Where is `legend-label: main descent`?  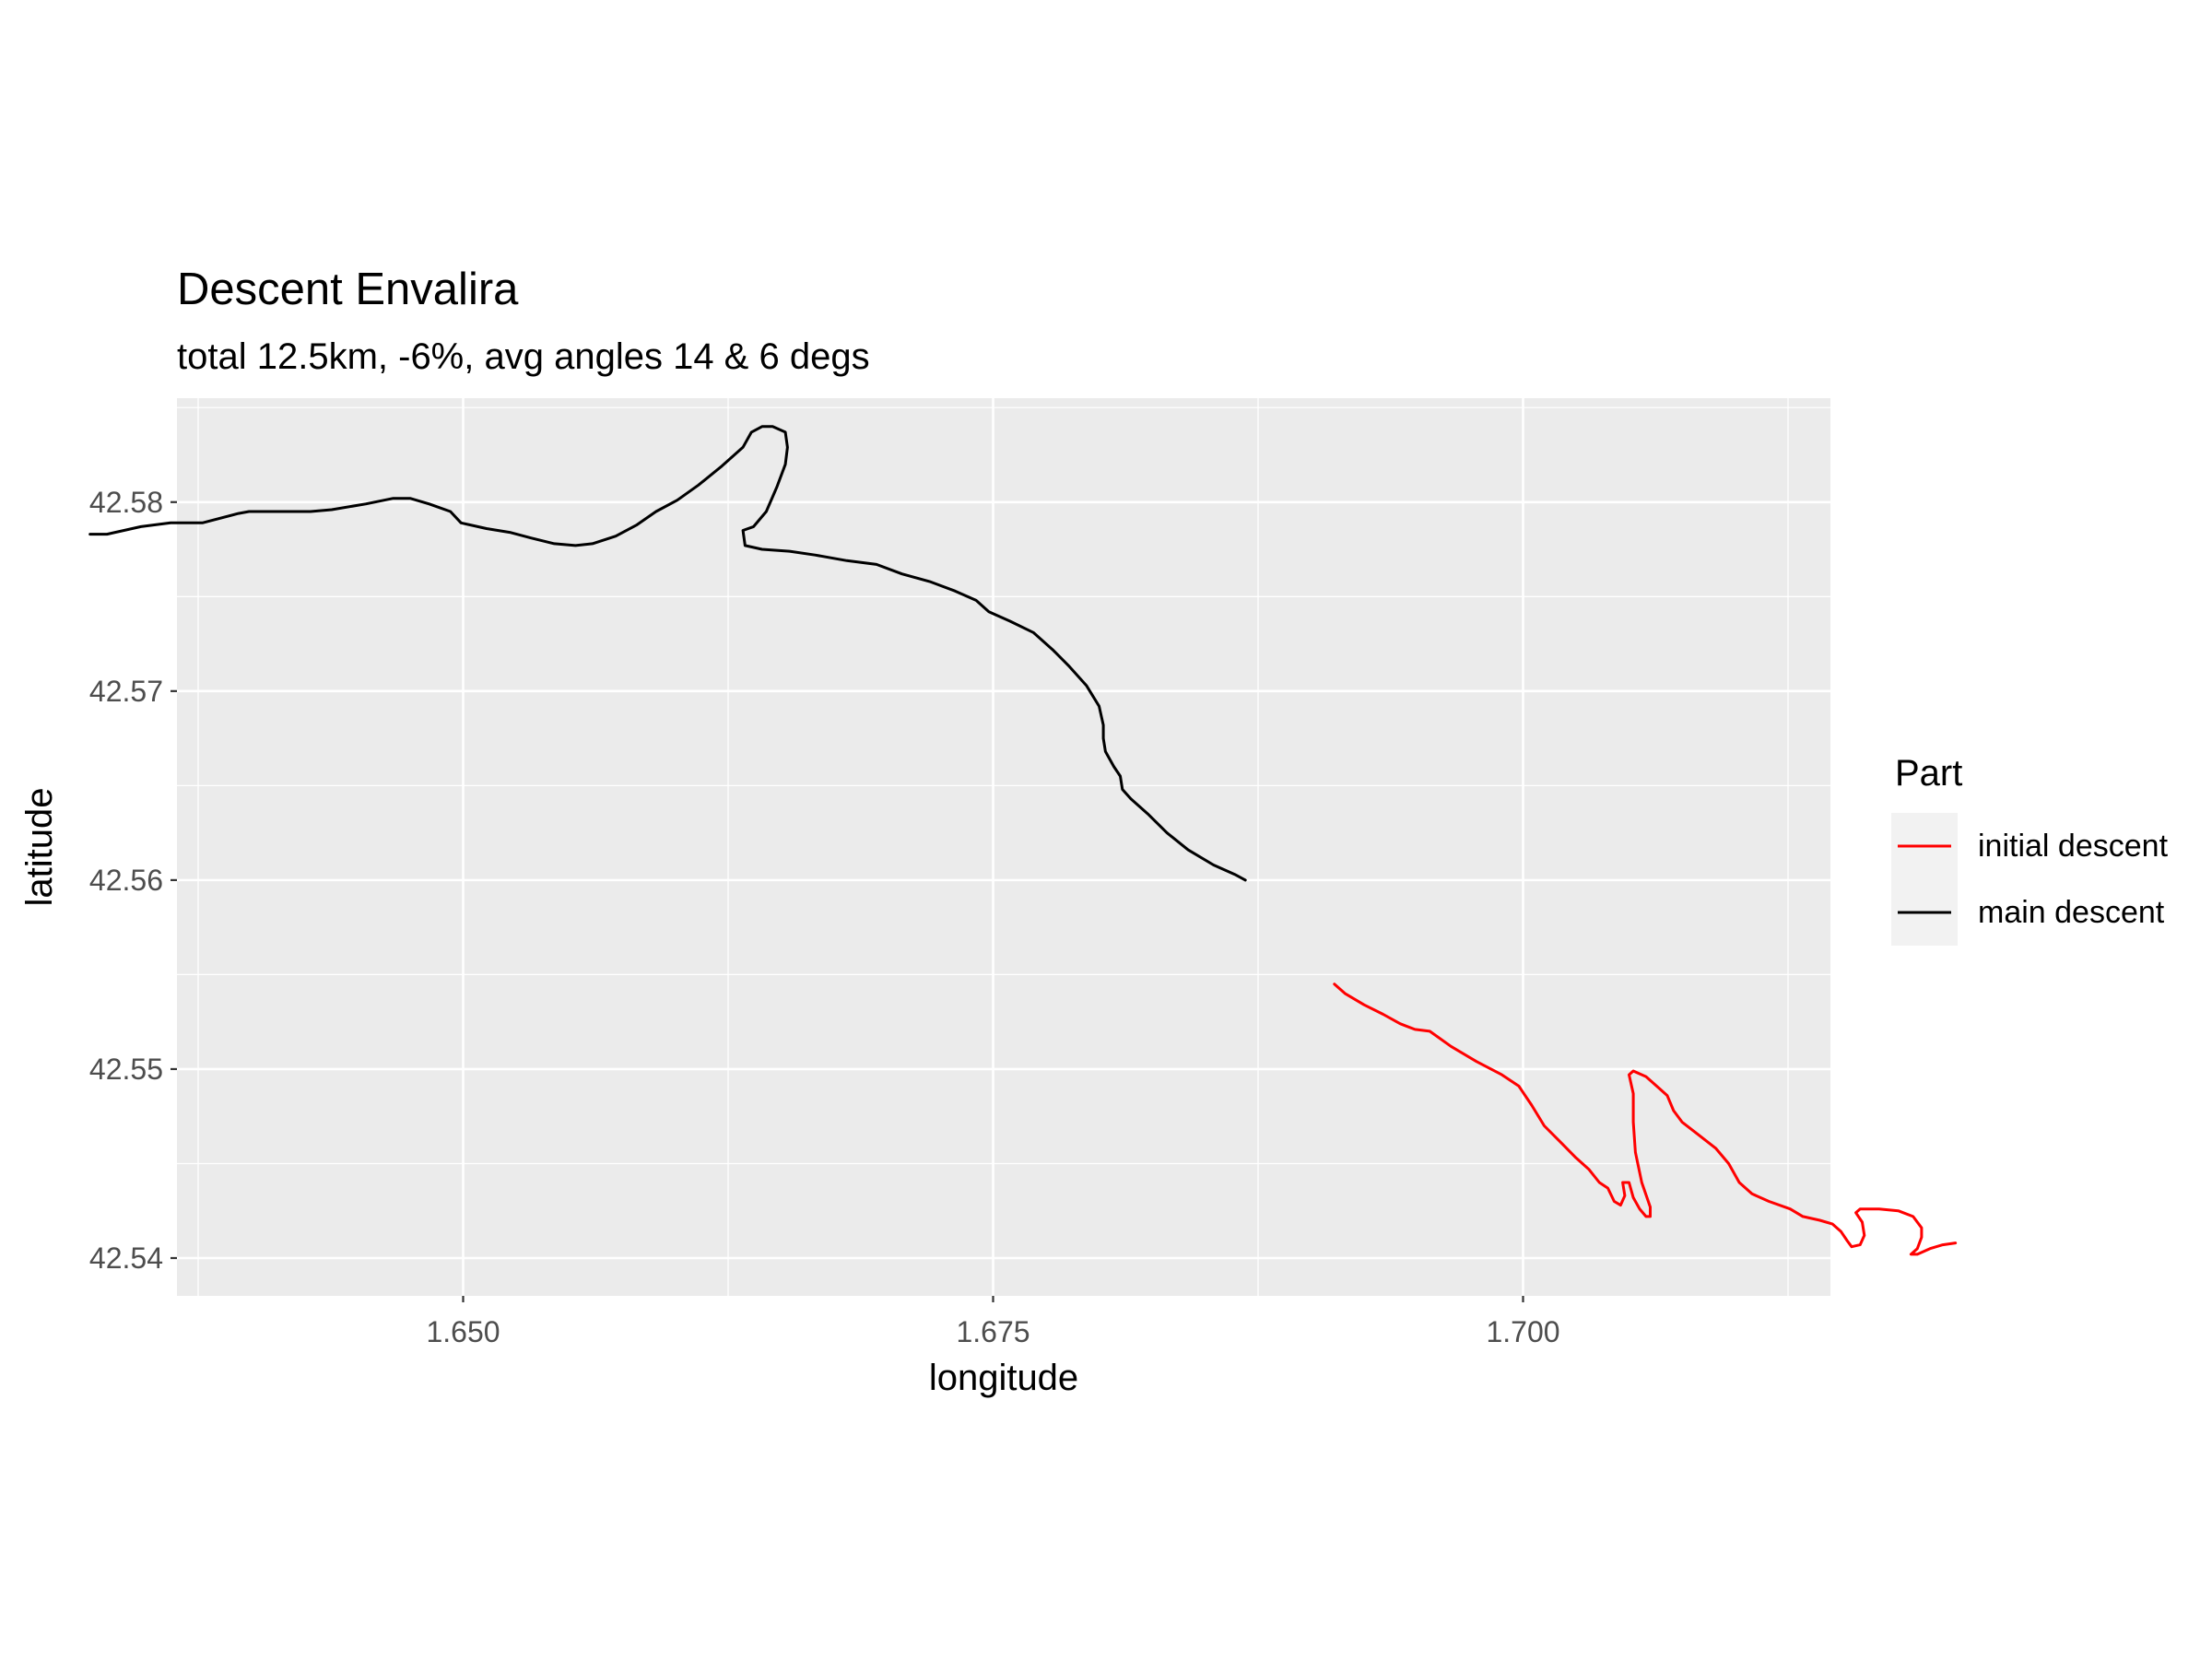 legend-label: main descent is located at coordinates (2071, 912).